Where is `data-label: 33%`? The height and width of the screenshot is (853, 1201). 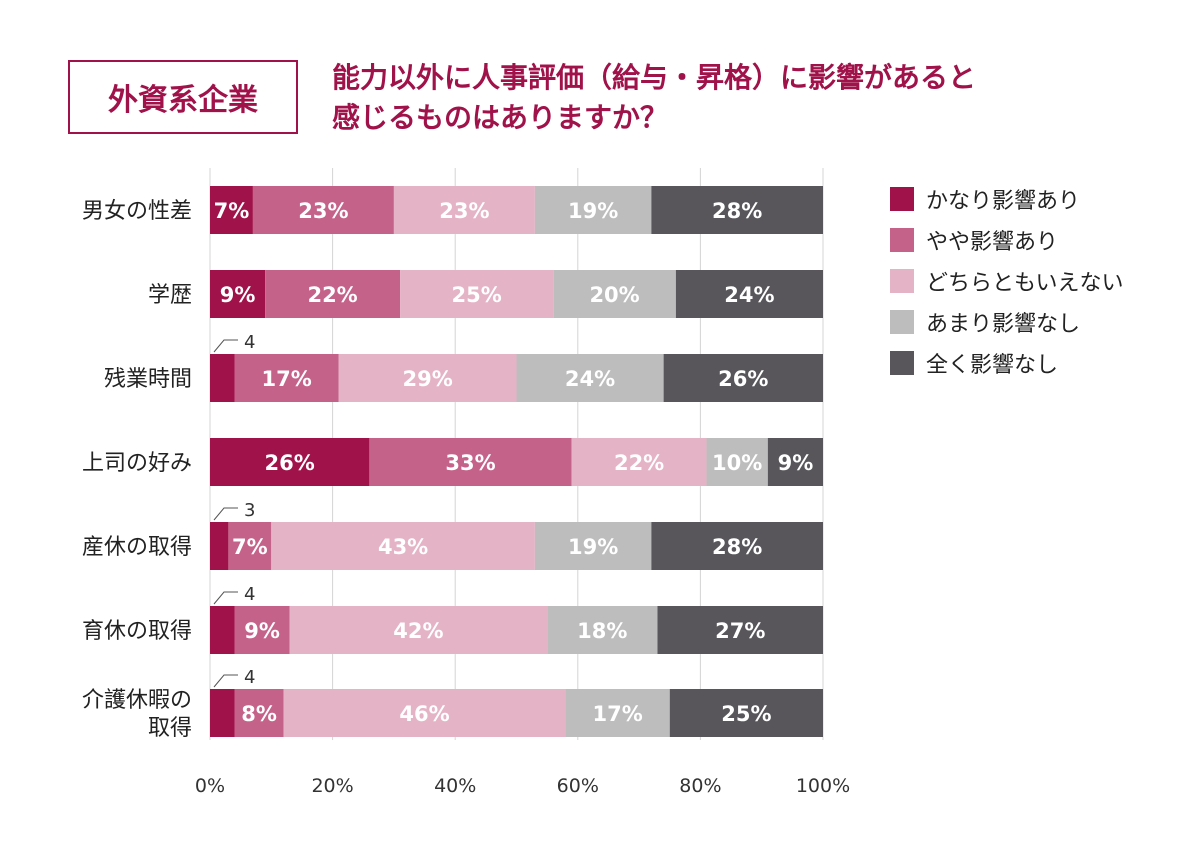
data-label: 33% is located at coordinates (470, 463).